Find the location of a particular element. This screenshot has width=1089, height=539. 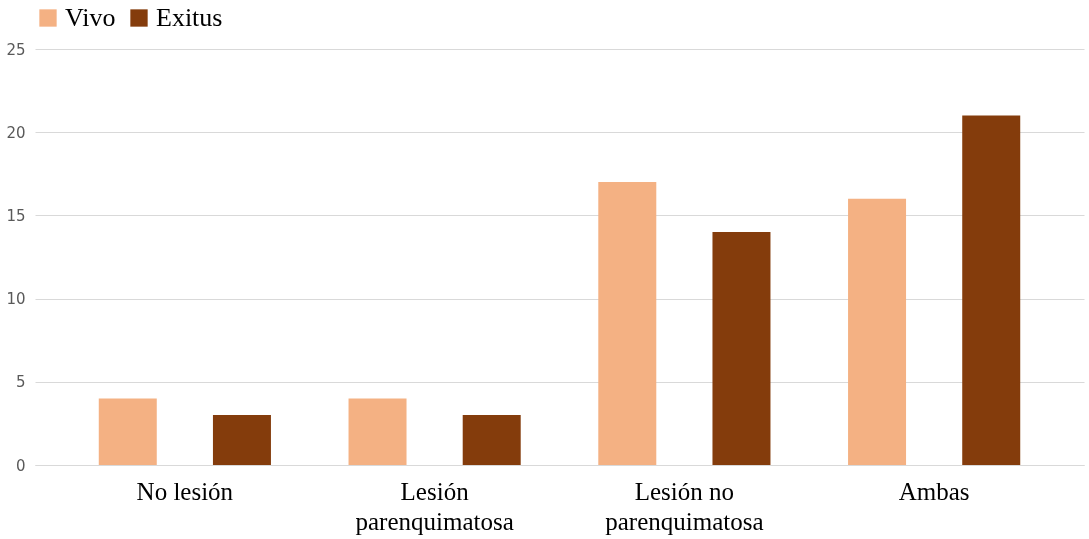

x-tick-label: Lesión parenquimatosa is located at coordinates (434, 506).